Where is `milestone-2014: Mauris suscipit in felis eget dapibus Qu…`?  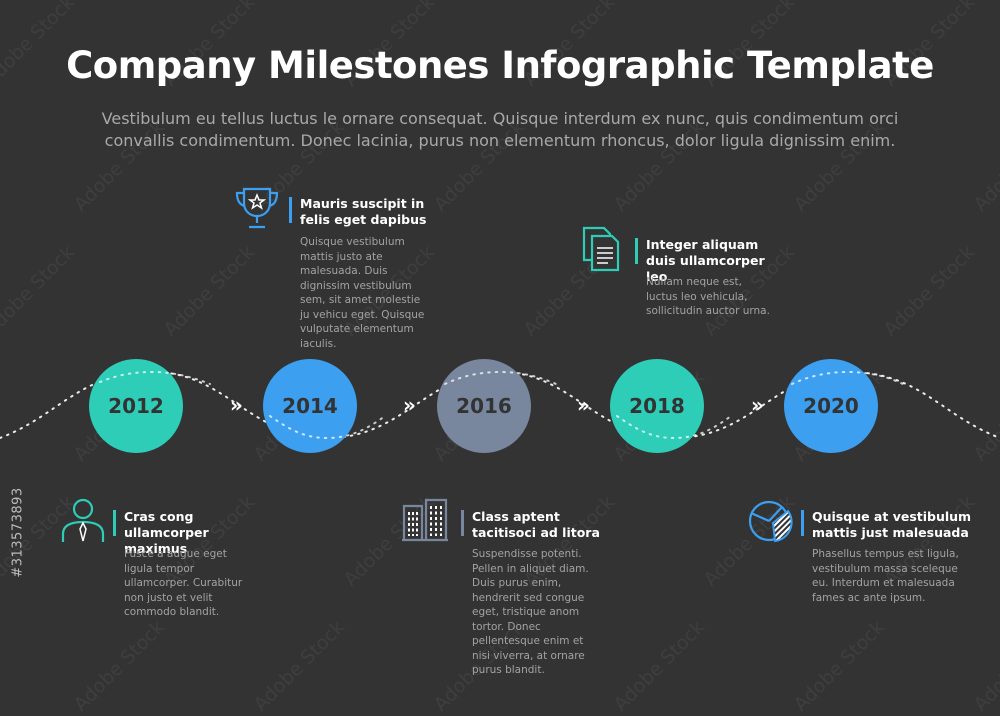
milestone-2014: Mauris suscipit in felis eget dapibus Qu… is located at coordinates (332, 266).